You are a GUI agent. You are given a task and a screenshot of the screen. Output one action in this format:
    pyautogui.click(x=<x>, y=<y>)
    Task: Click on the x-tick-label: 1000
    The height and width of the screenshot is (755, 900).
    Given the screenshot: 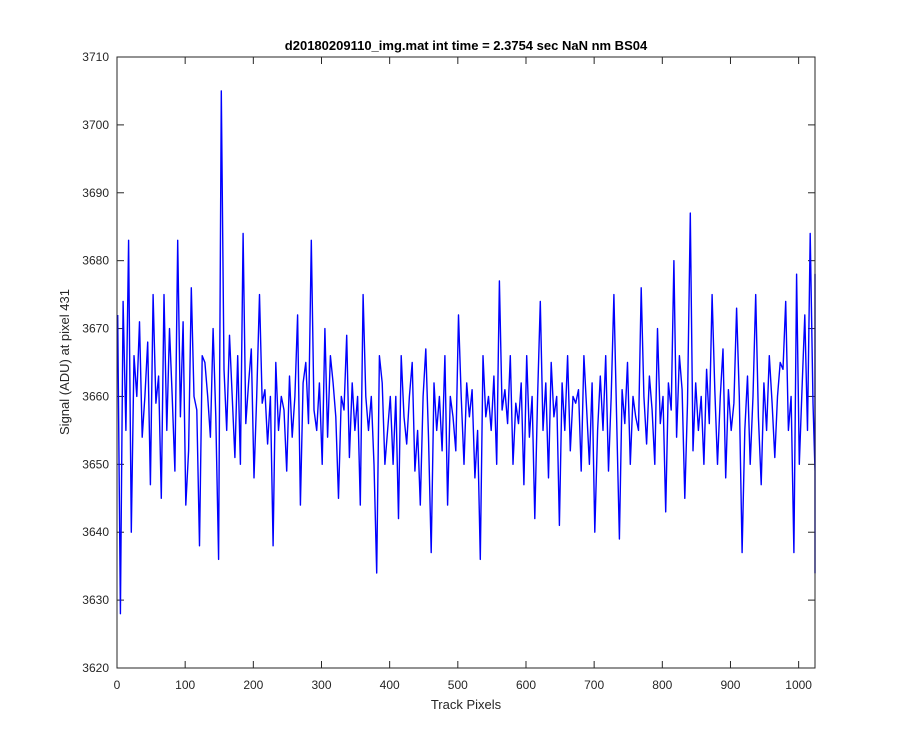 What is the action you would take?
    pyautogui.click(x=798, y=685)
    